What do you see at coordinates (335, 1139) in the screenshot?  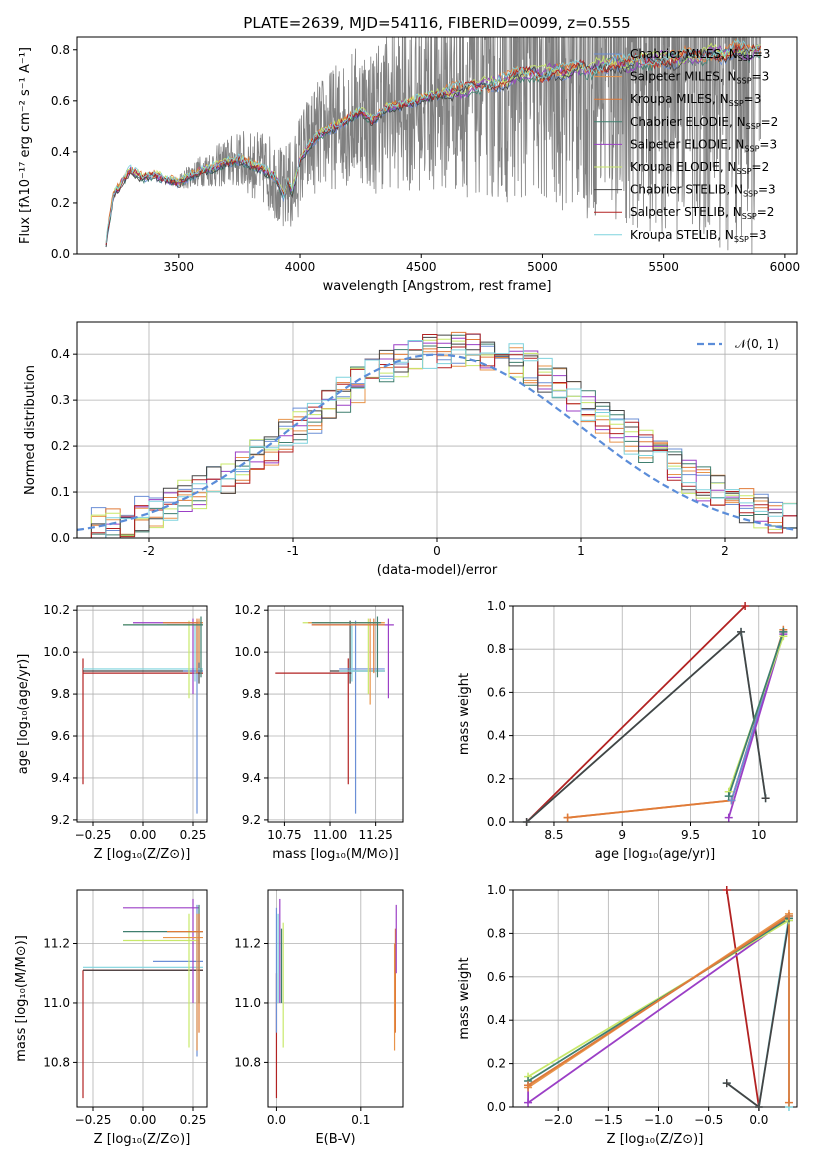 I see `x-axis-label: E(B-V)` at bounding box center [335, 1139].